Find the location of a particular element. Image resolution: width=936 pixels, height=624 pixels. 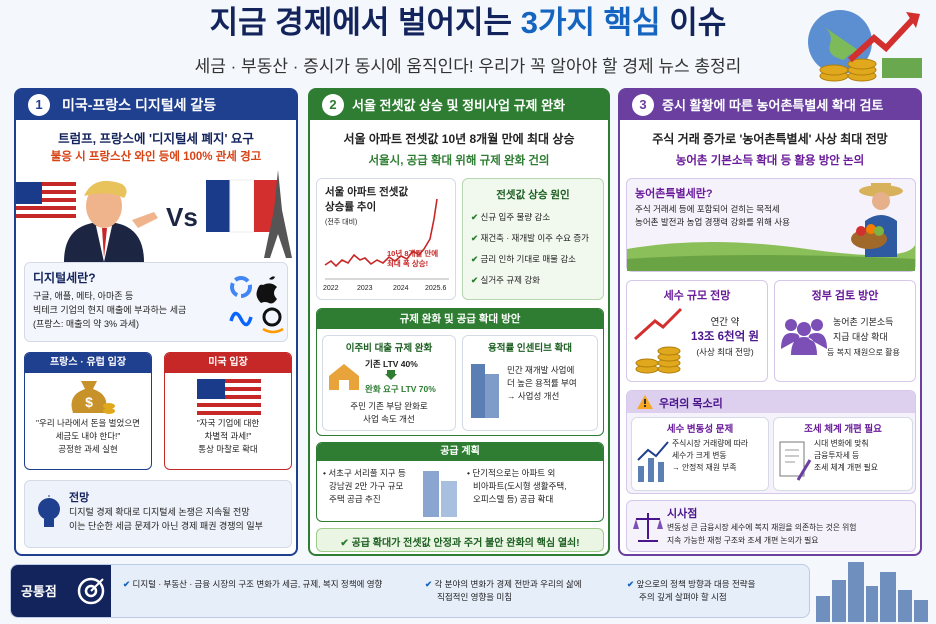

revenue-box: 세수 규모 전망 연간 약 13조 6천억 원 (사상 최대 전망) is located at coordinates (697, 331).